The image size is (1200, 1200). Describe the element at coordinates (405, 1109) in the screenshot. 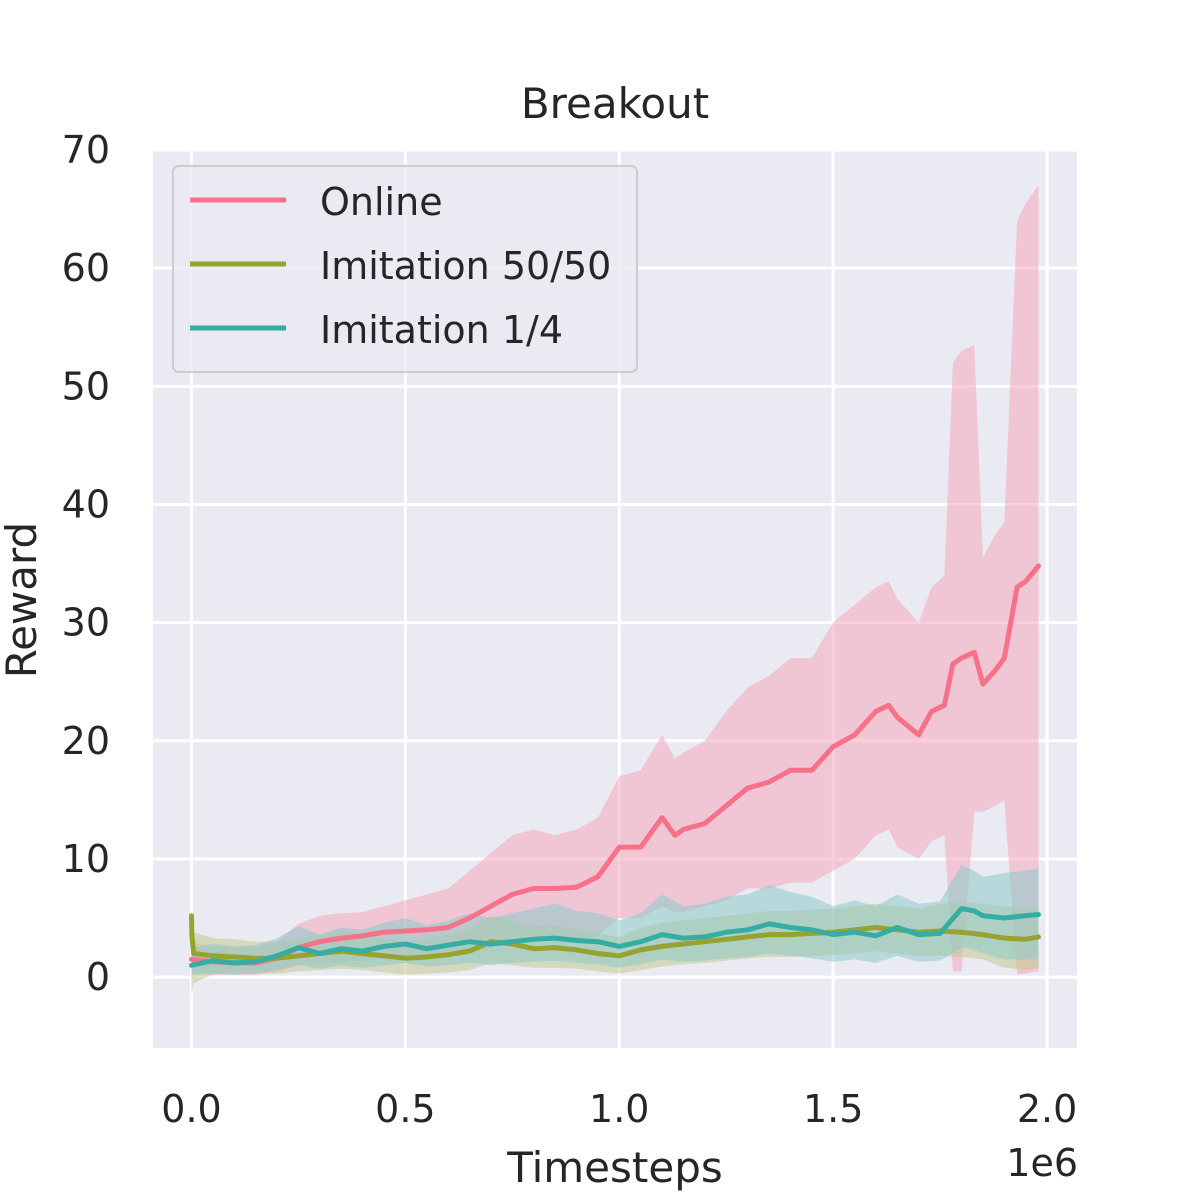

I see `x-tick-label: 0.5` at that location.